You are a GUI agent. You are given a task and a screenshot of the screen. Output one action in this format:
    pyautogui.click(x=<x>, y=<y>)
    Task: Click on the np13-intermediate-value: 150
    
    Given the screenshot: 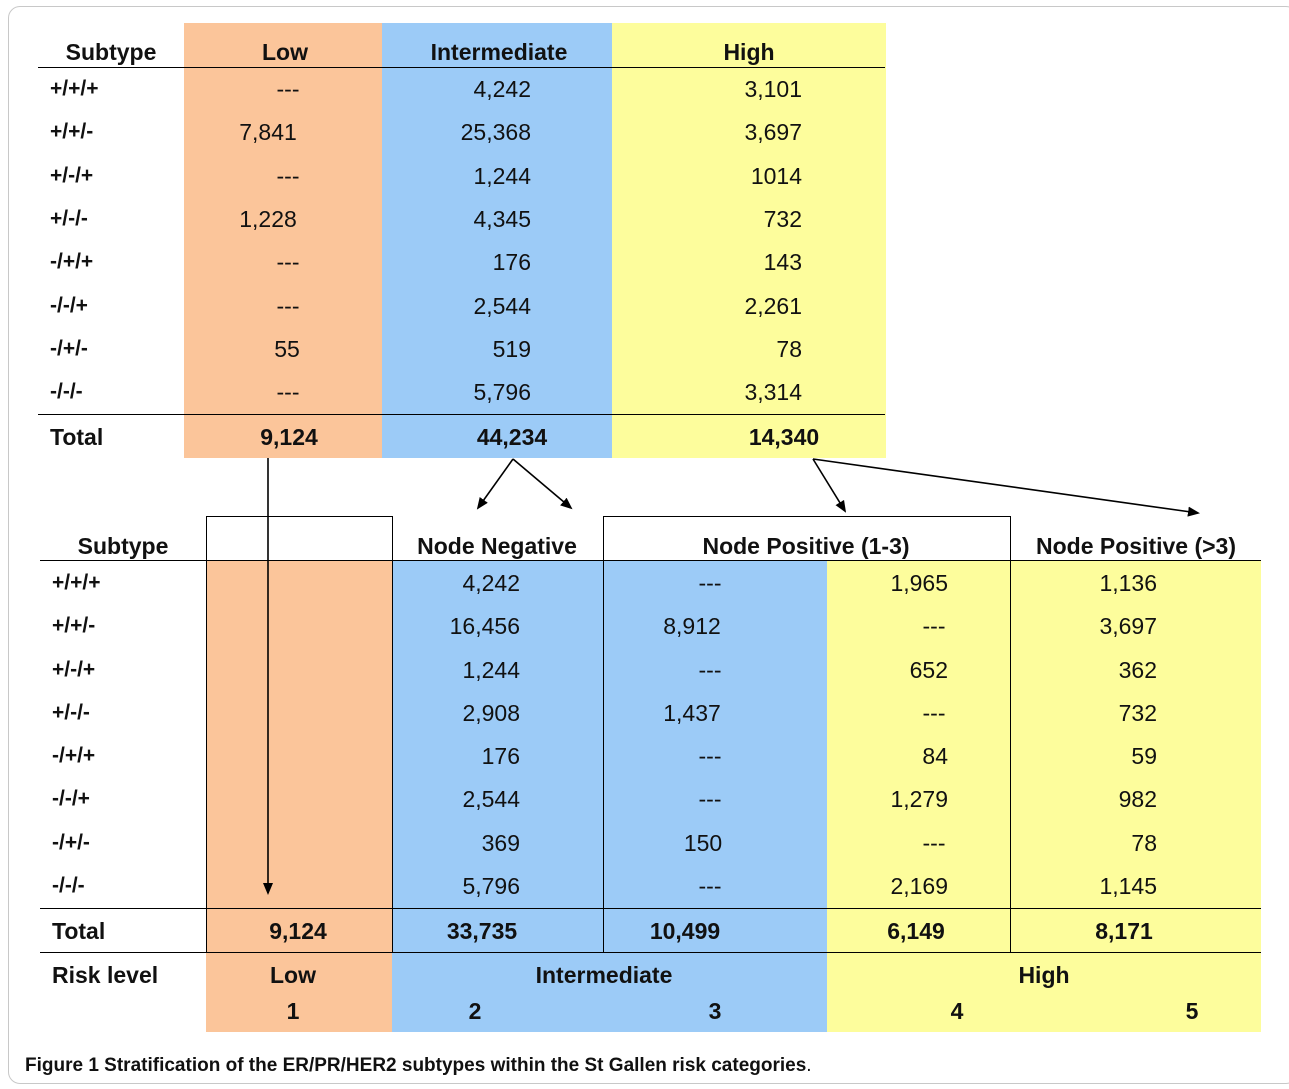 What is the action you would take?
    pyautogui.click(x=703, y=843)
    